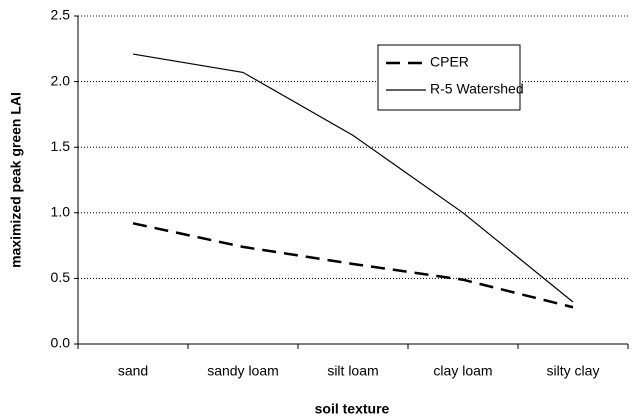 The height and width of the screenshot is (420, 632). I want to click on y-tick-label: 0.0, so click(61, 343).